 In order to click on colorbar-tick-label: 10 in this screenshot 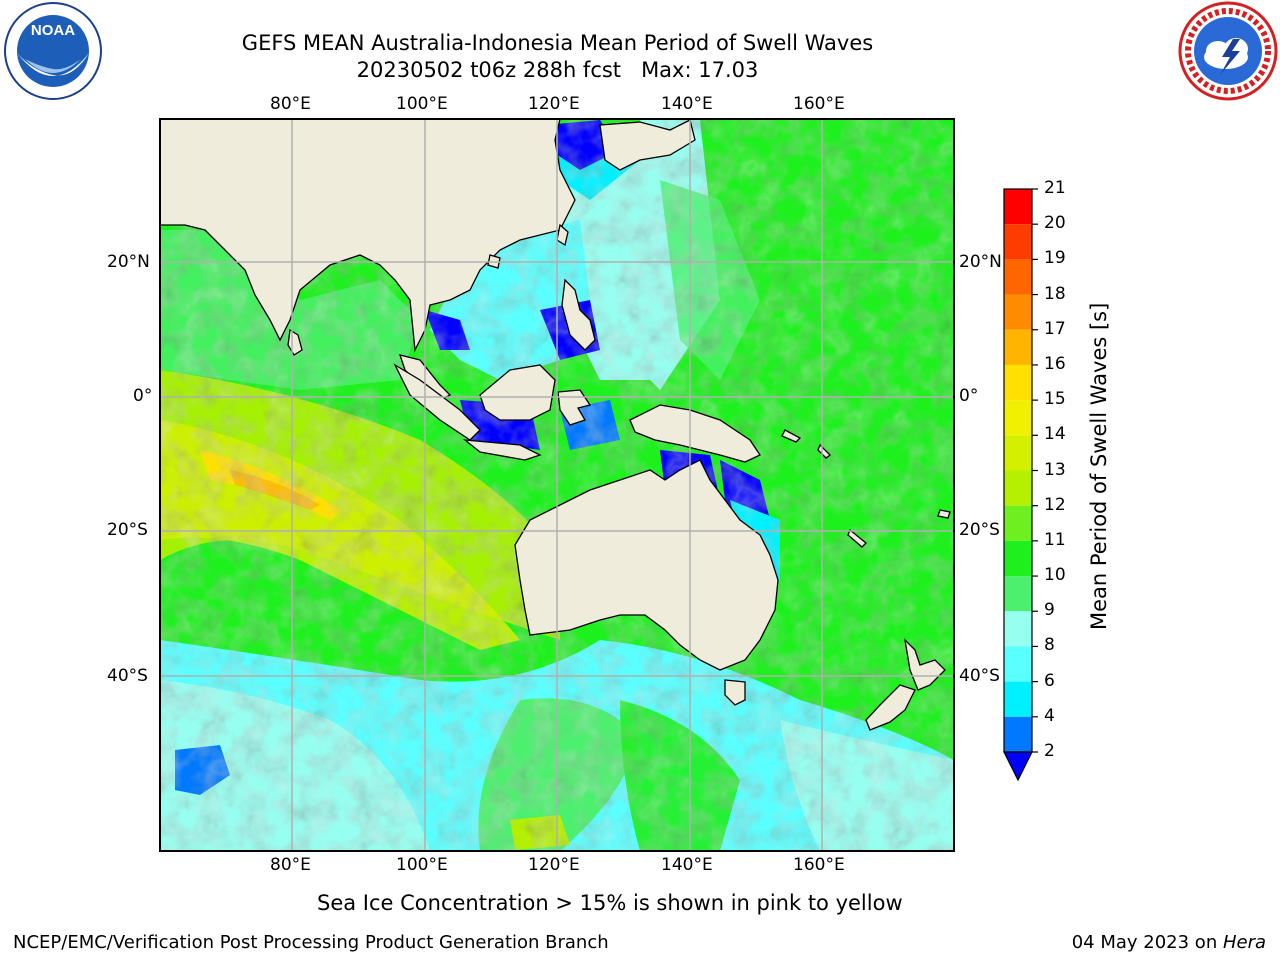, I will do `click(1055, 575)`.